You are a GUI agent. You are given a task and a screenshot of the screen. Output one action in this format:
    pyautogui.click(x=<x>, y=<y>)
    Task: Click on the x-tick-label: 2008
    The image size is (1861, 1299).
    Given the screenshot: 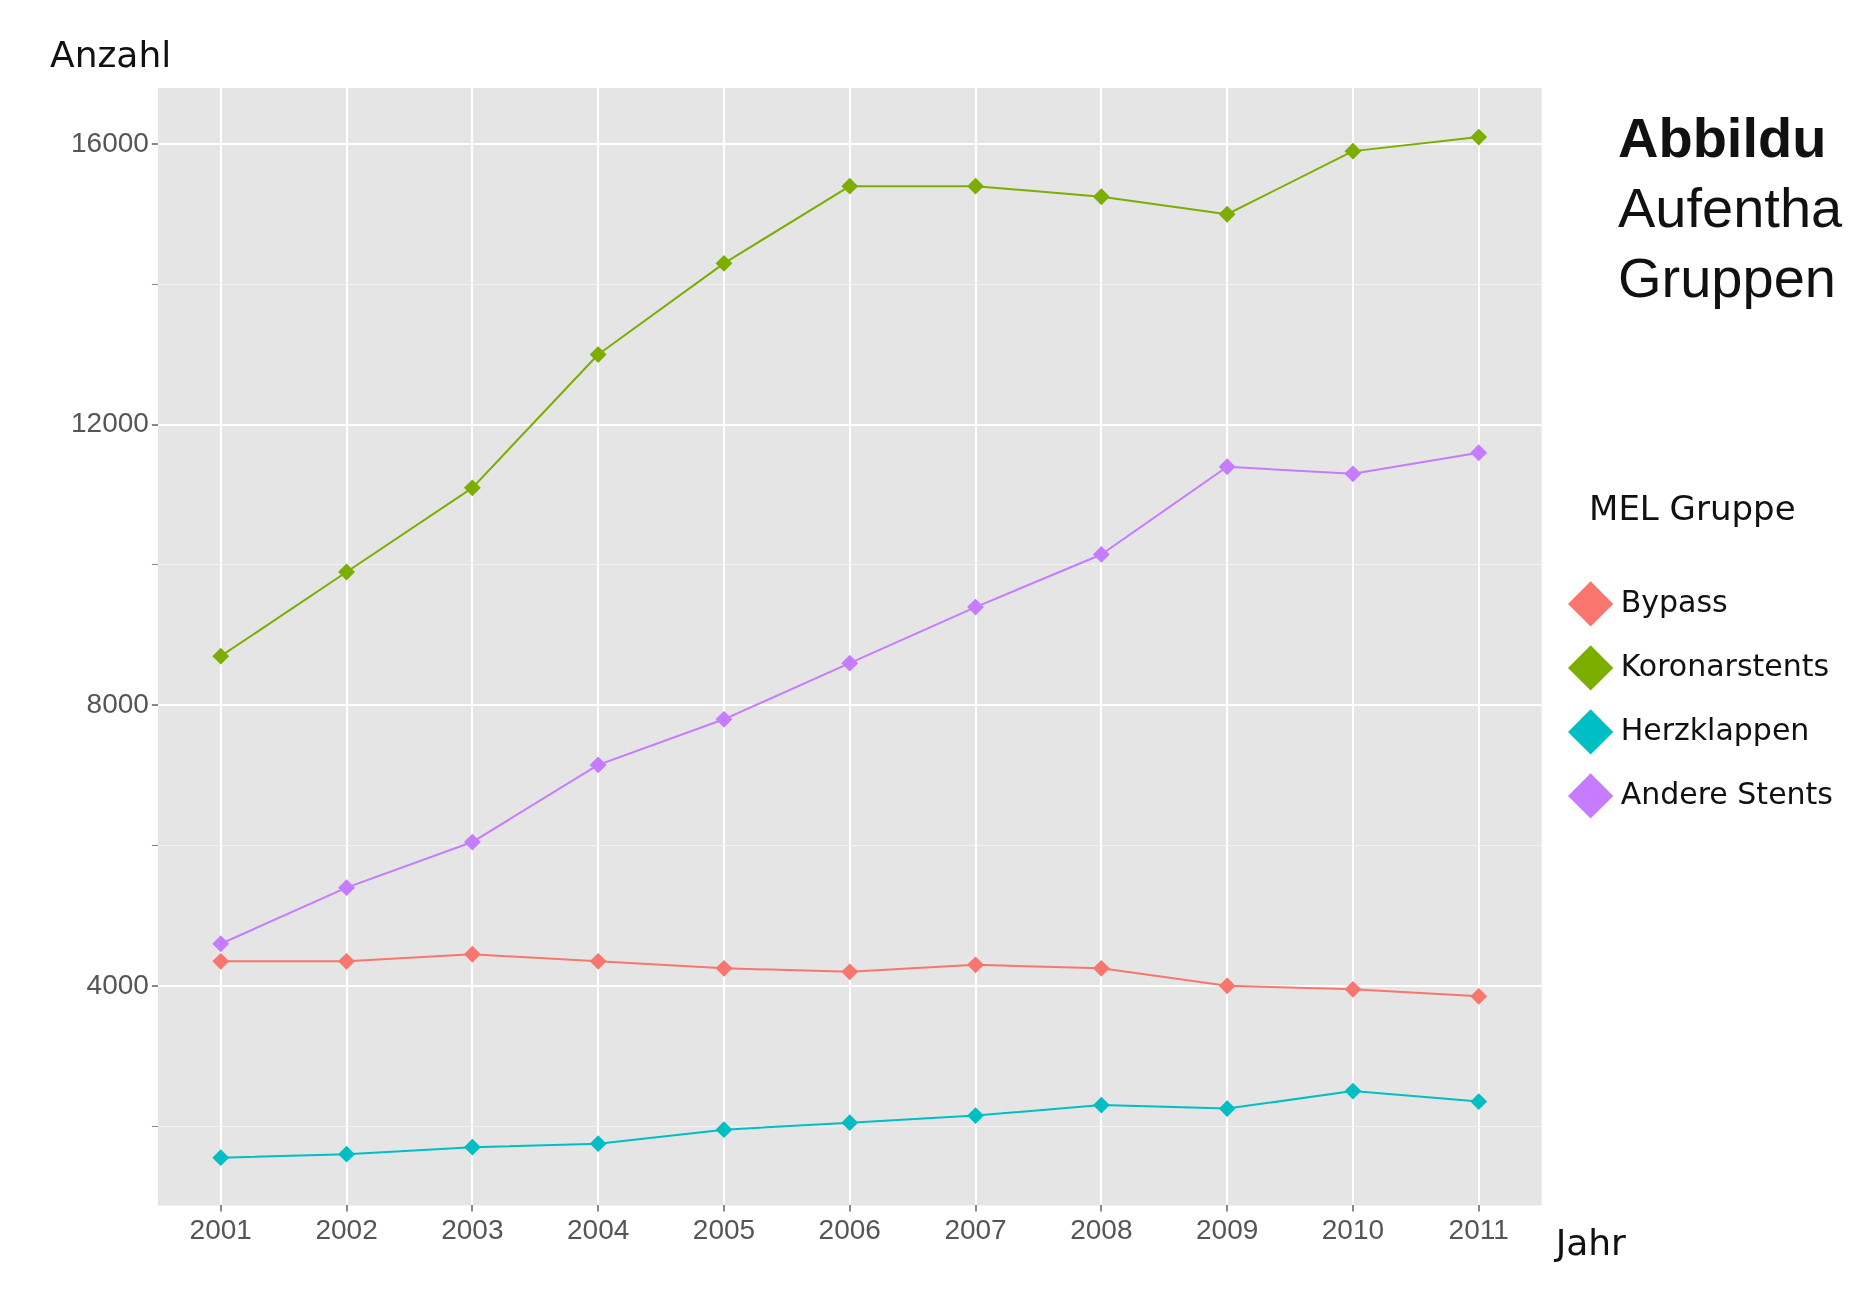 What is the action you would take?
    pyautogui.click(x=1101, y=1229)
    